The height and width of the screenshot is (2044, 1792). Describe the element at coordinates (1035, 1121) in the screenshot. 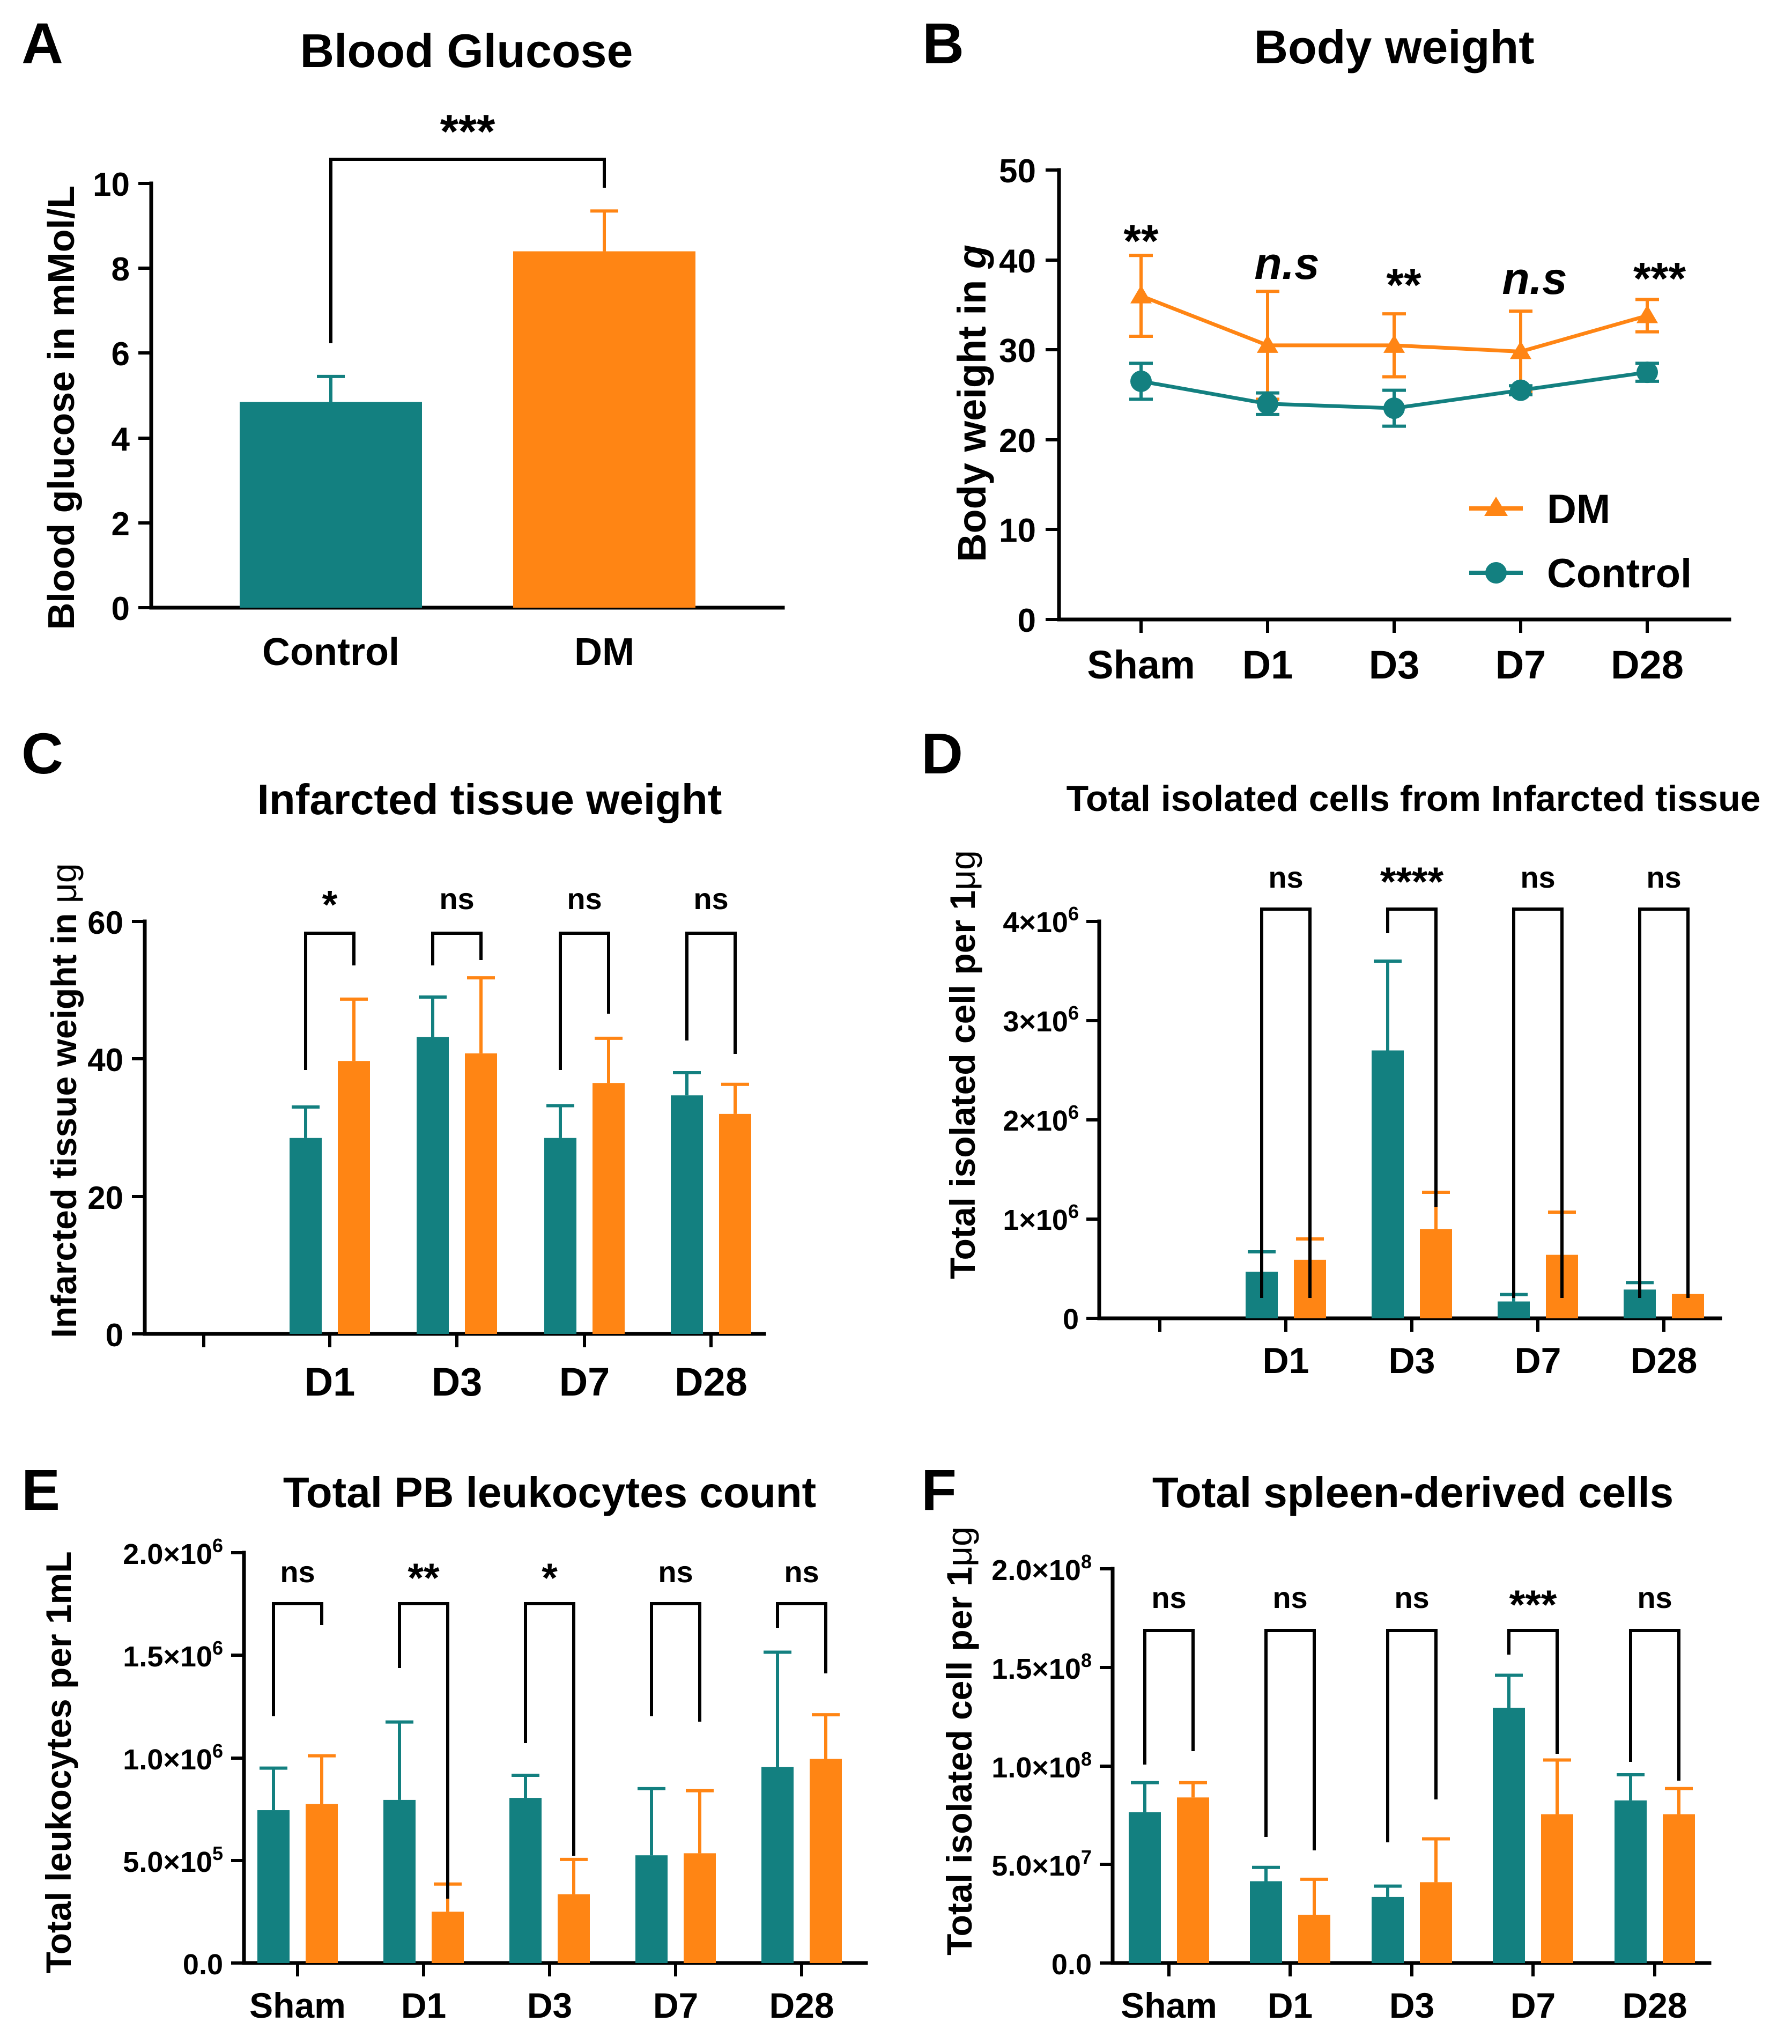

I see `y-tick-mantissa: 2×10` at that location.